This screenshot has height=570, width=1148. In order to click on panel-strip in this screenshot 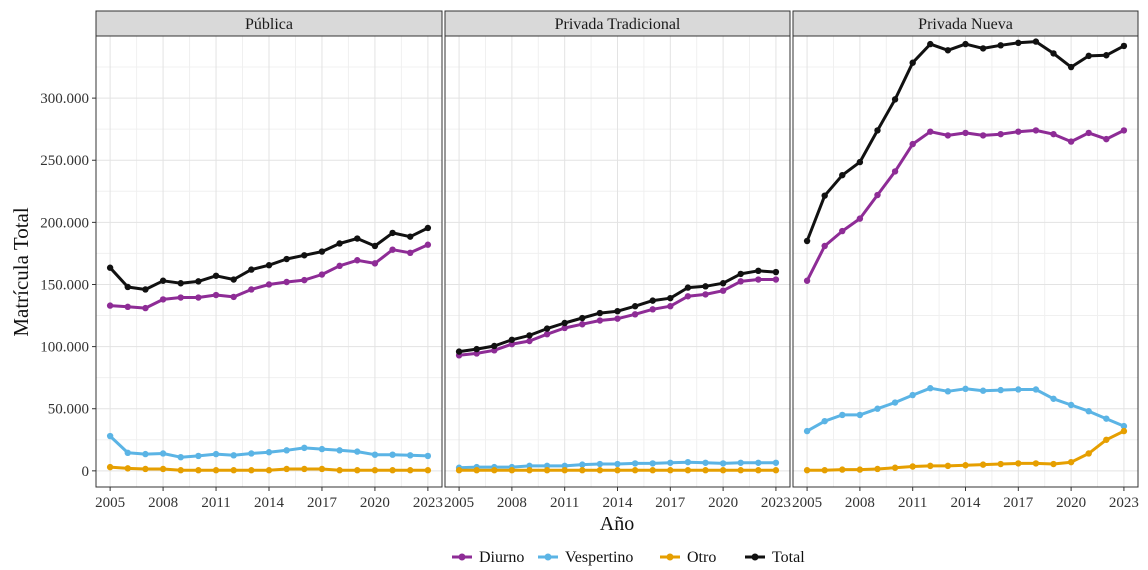, I will do `click(965, 23)`.